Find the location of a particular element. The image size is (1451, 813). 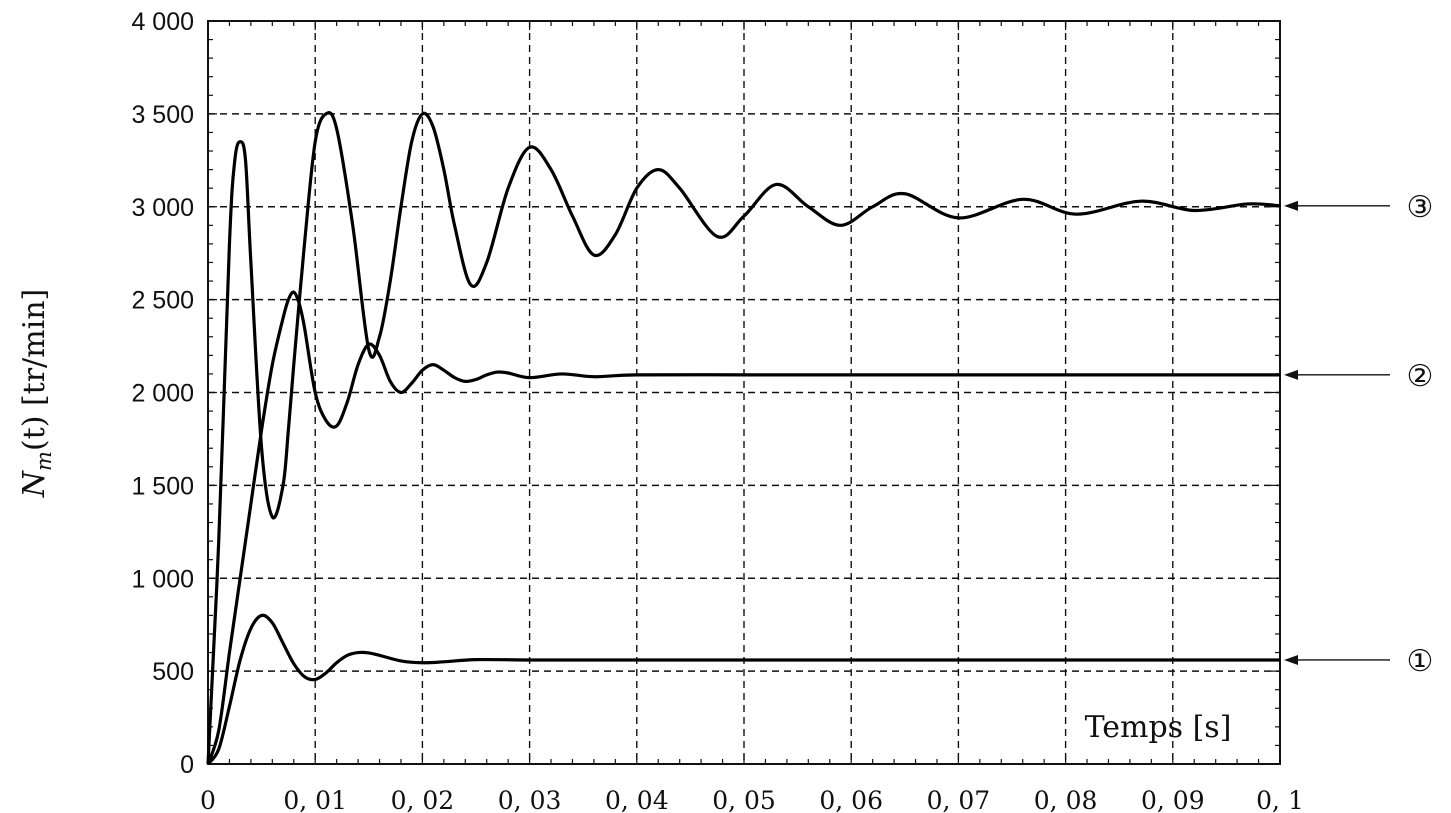

x-tick-label: 0, 1 is located at coordinates (1280, 799).